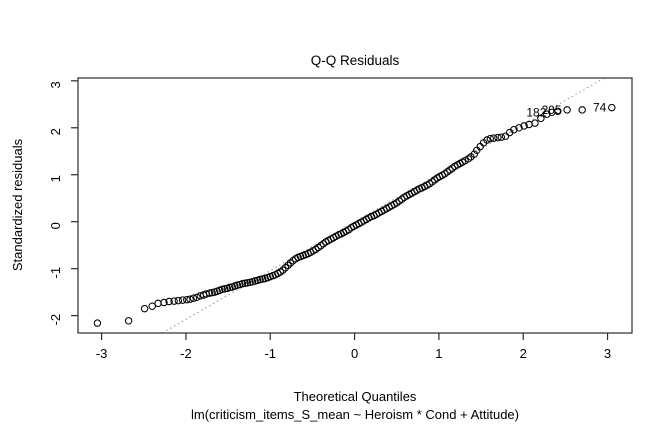 The width and height of the screenshot is (672, 432). I want to click on outlier-label: 182, so click(536, 112).